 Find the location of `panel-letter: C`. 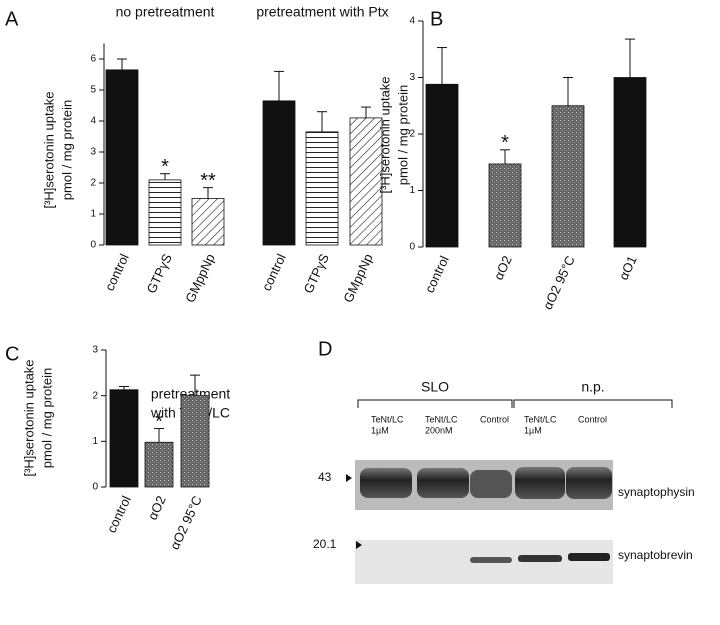

panel-letter: C is located at coordinates (12, 354).